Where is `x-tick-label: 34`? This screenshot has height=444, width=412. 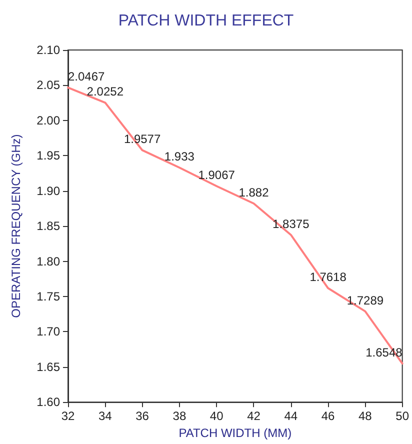 x-tick-label: 34 is located at coordinates (105, 416).